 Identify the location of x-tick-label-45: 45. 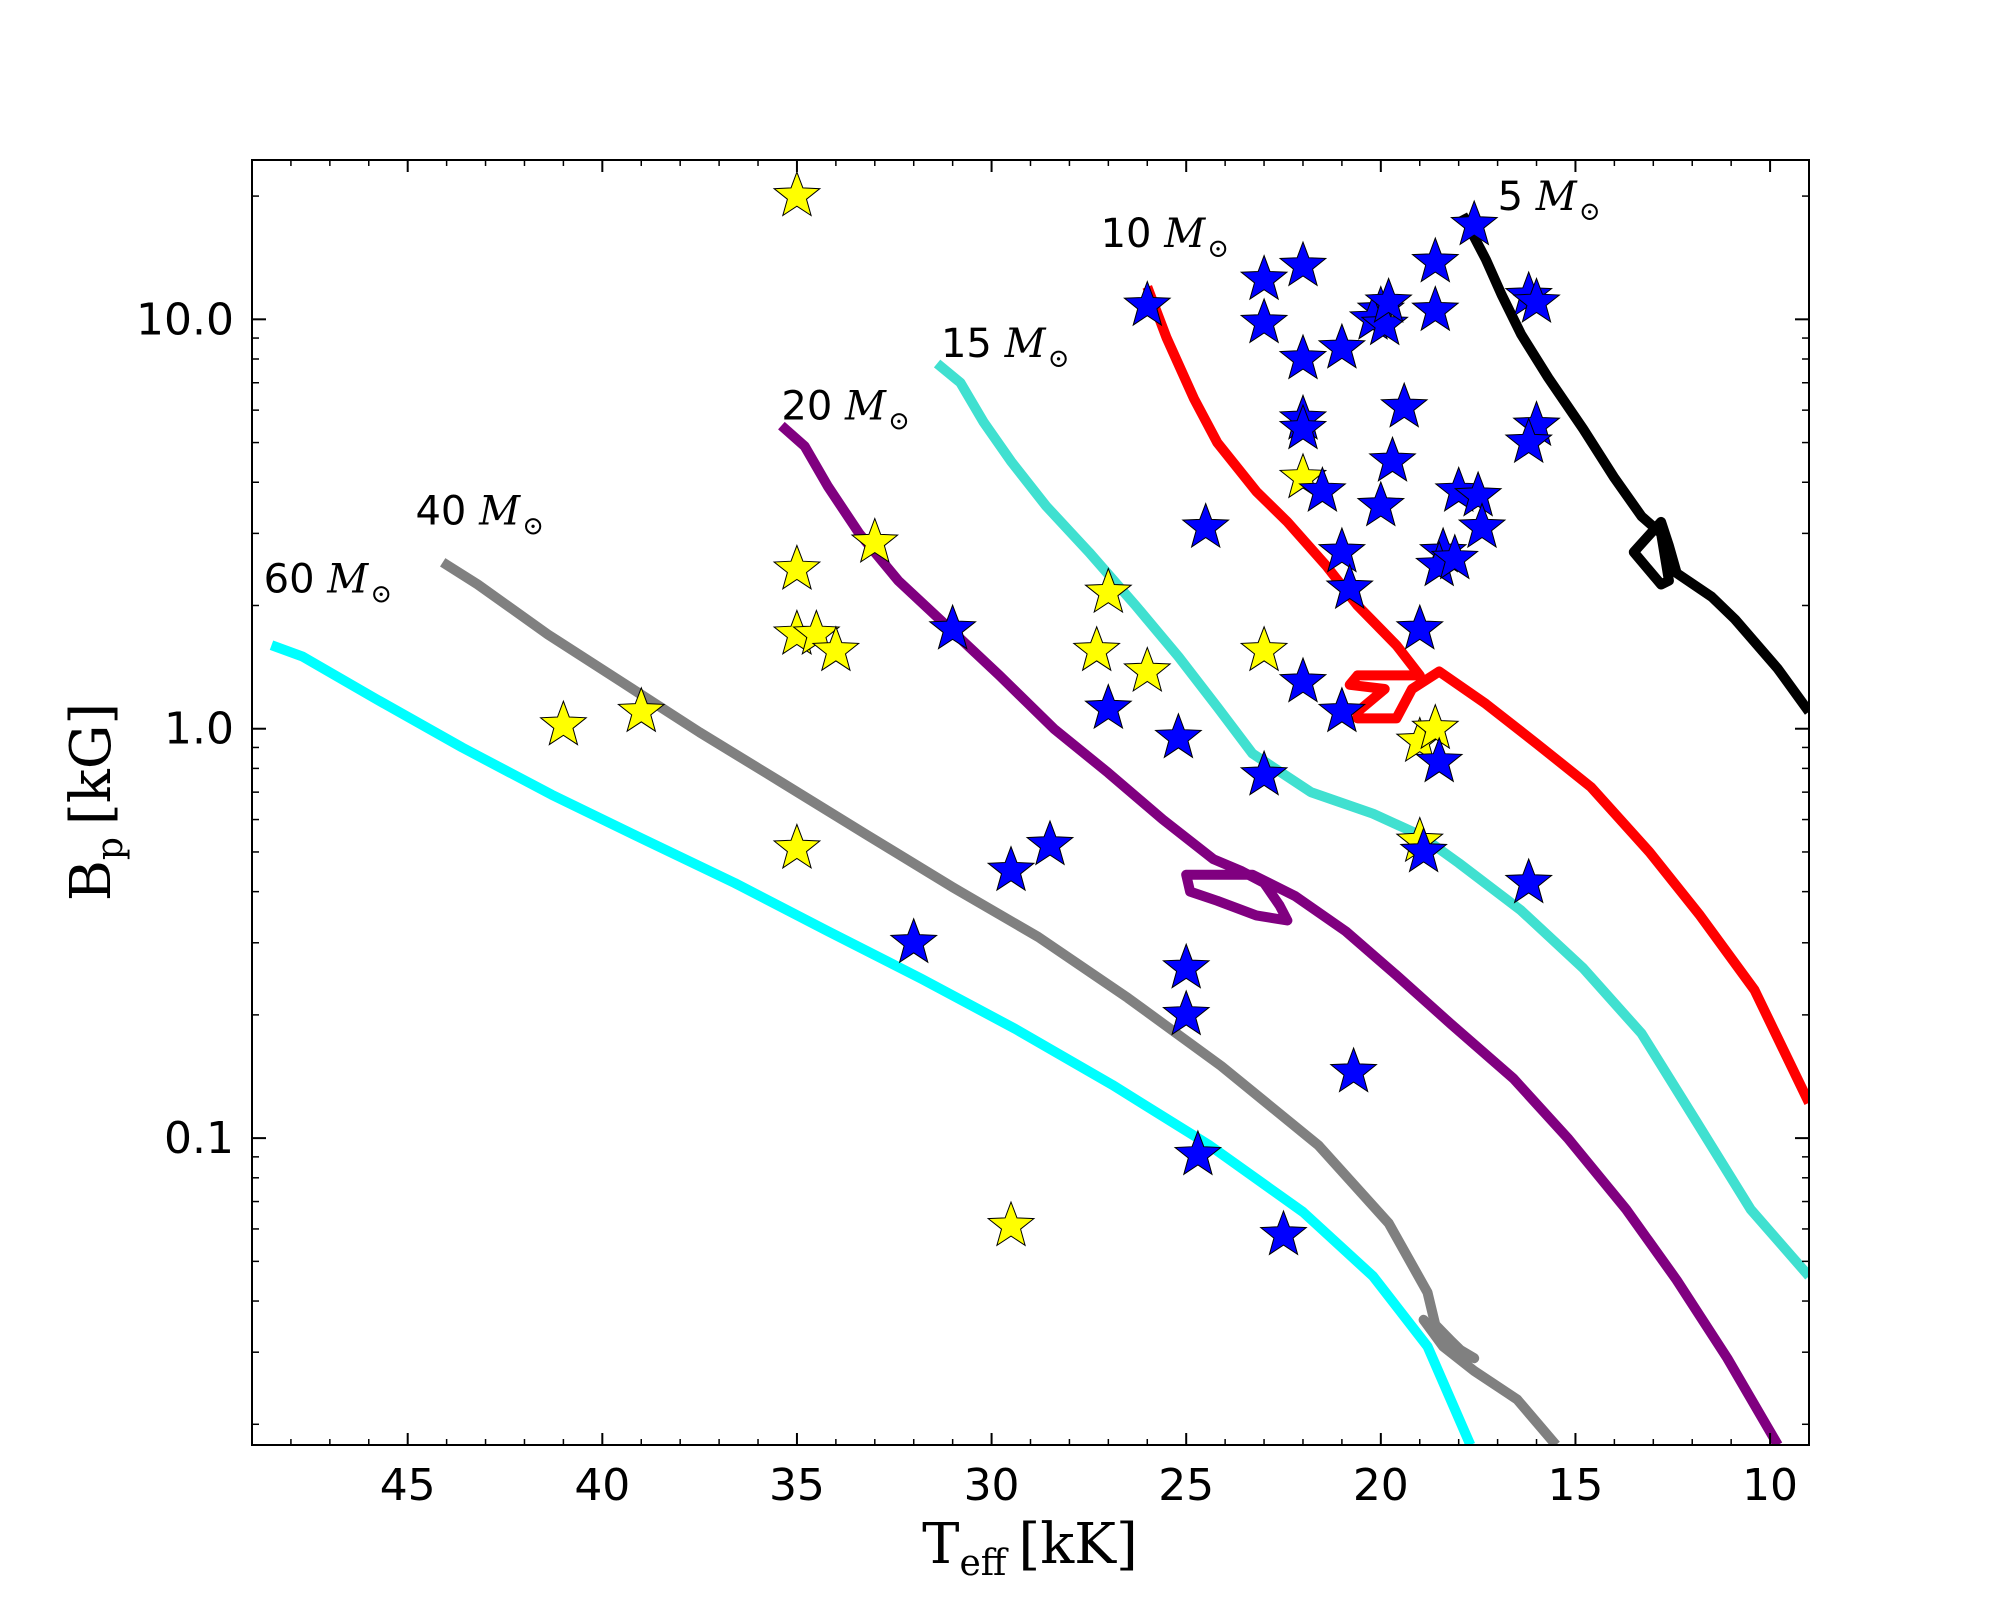
(408, 1485).